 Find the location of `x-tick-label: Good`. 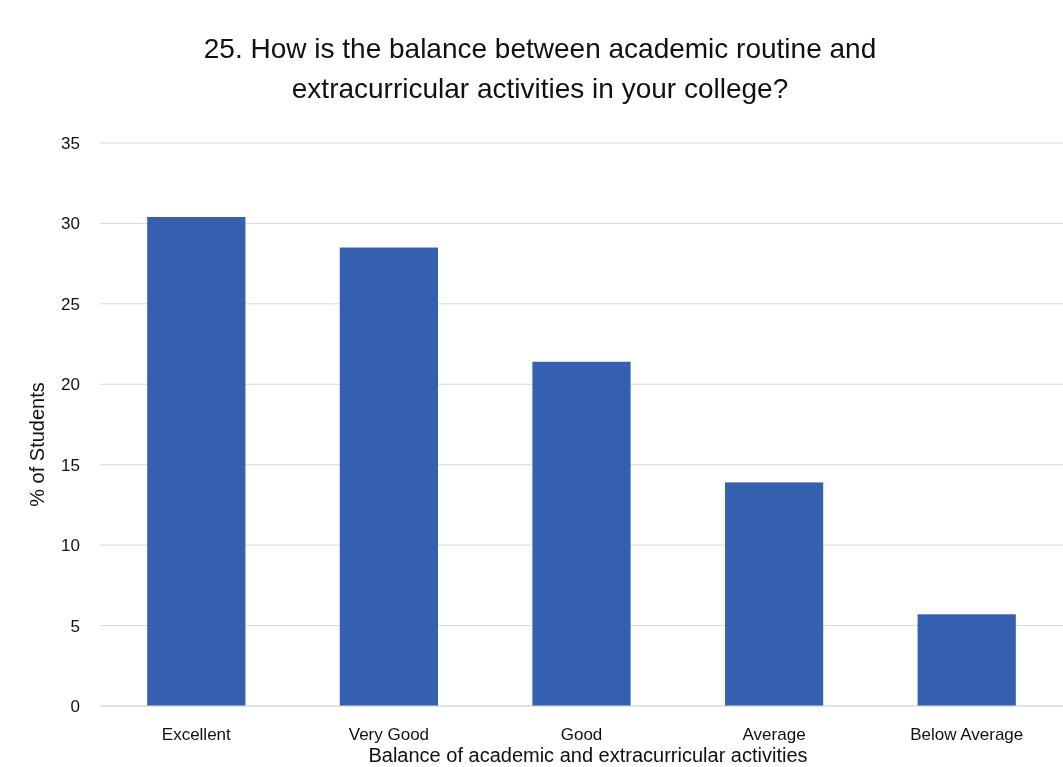

x-tick-label: Good is located at coordinates (581, 734).